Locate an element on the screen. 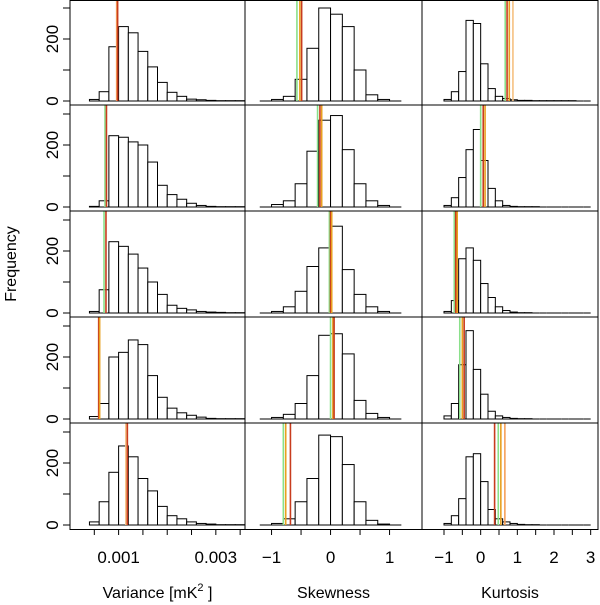 This screenshot has width=600, height=605. x-axis-title-variance: Variance [mK2 ] is located at coordinates (158, 592).